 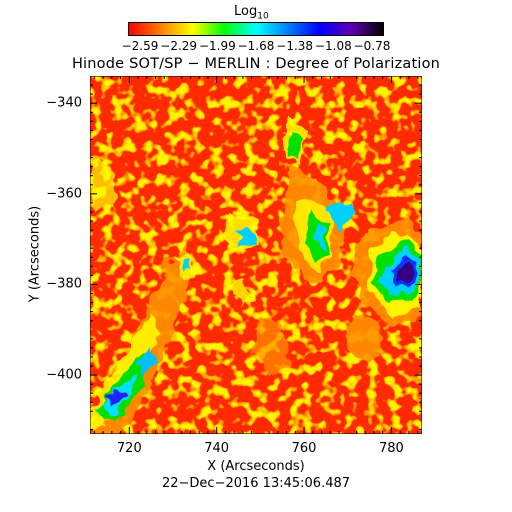 I want to click on colorbar-tick-label: −1.99, so click(x=217, y=46).